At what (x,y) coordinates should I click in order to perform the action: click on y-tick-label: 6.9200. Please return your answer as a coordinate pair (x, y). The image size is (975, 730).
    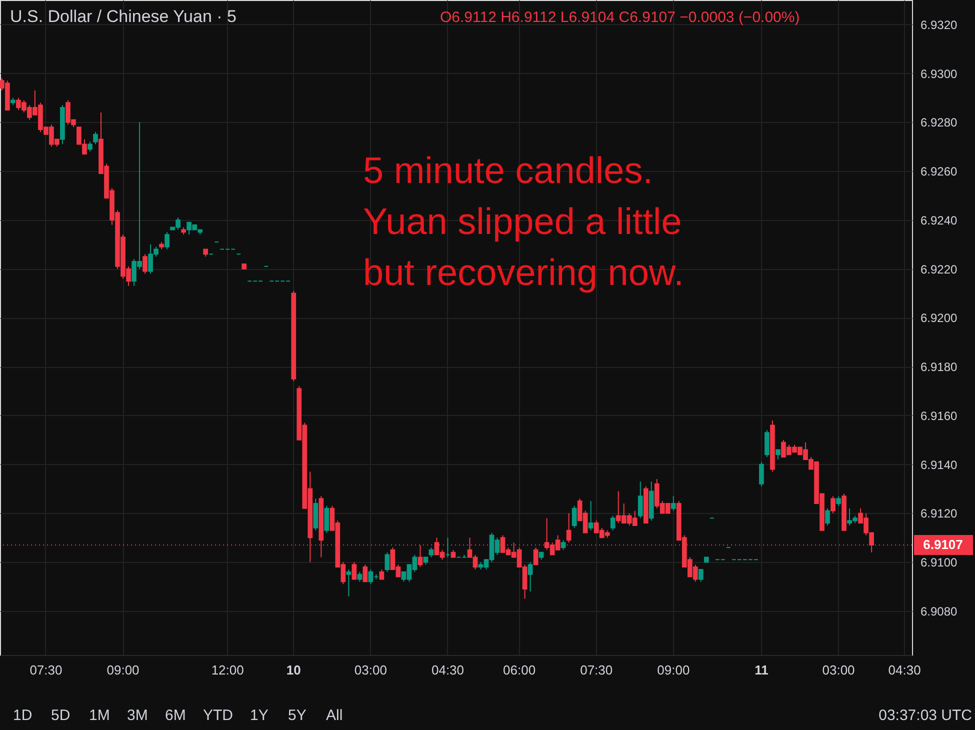
    Looking at the image, I should click on (939, 318).